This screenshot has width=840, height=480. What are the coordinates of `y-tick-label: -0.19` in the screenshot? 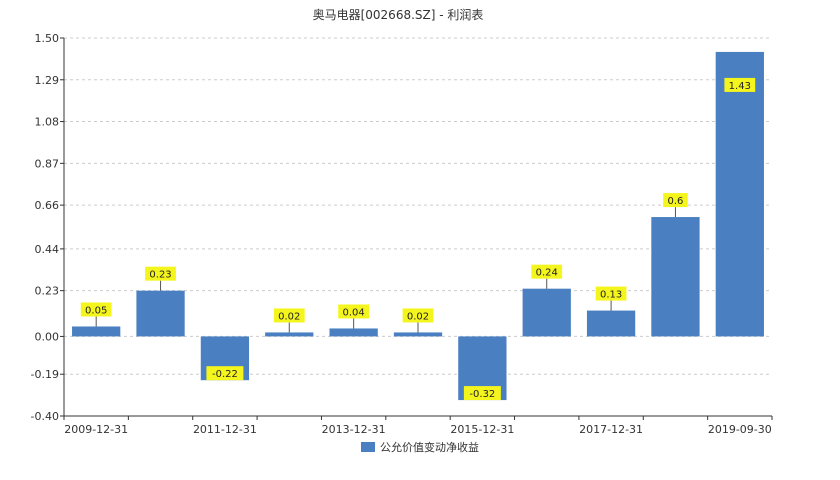 It's located at (45, 374).